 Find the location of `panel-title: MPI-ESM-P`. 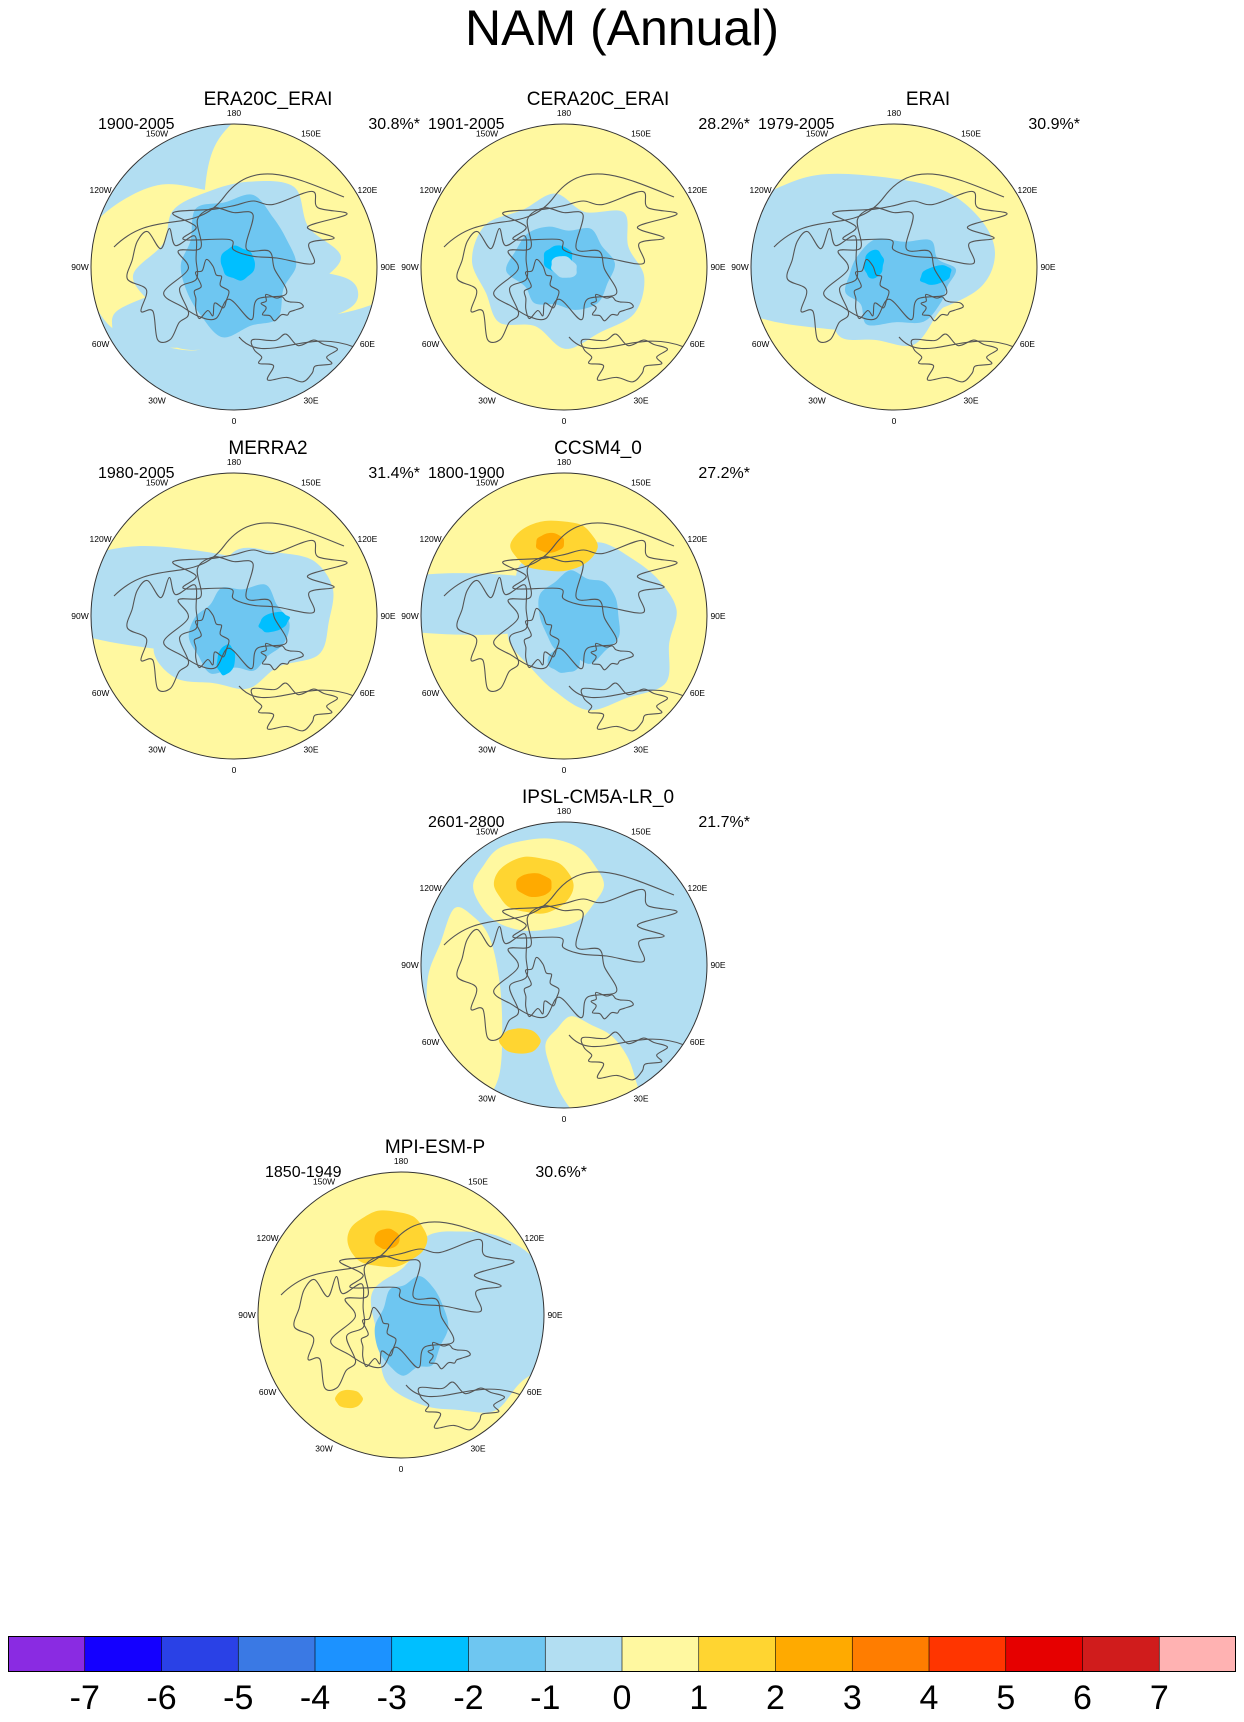

panel-title: MPI-ESM-P is located at coordinates (435, 1147).